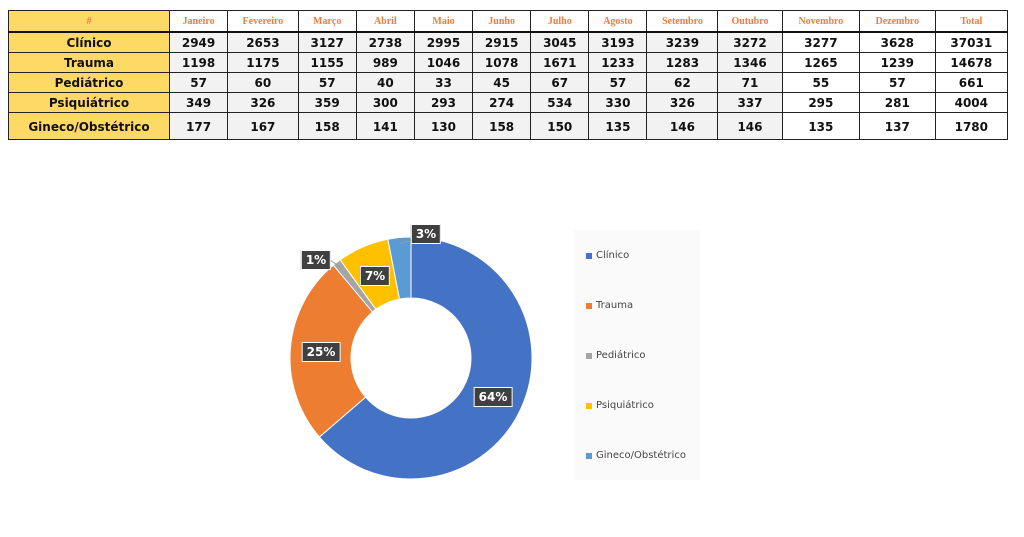 The image size is (1024, 537). I want to click on table-cell: 1078, so click(502, 62).